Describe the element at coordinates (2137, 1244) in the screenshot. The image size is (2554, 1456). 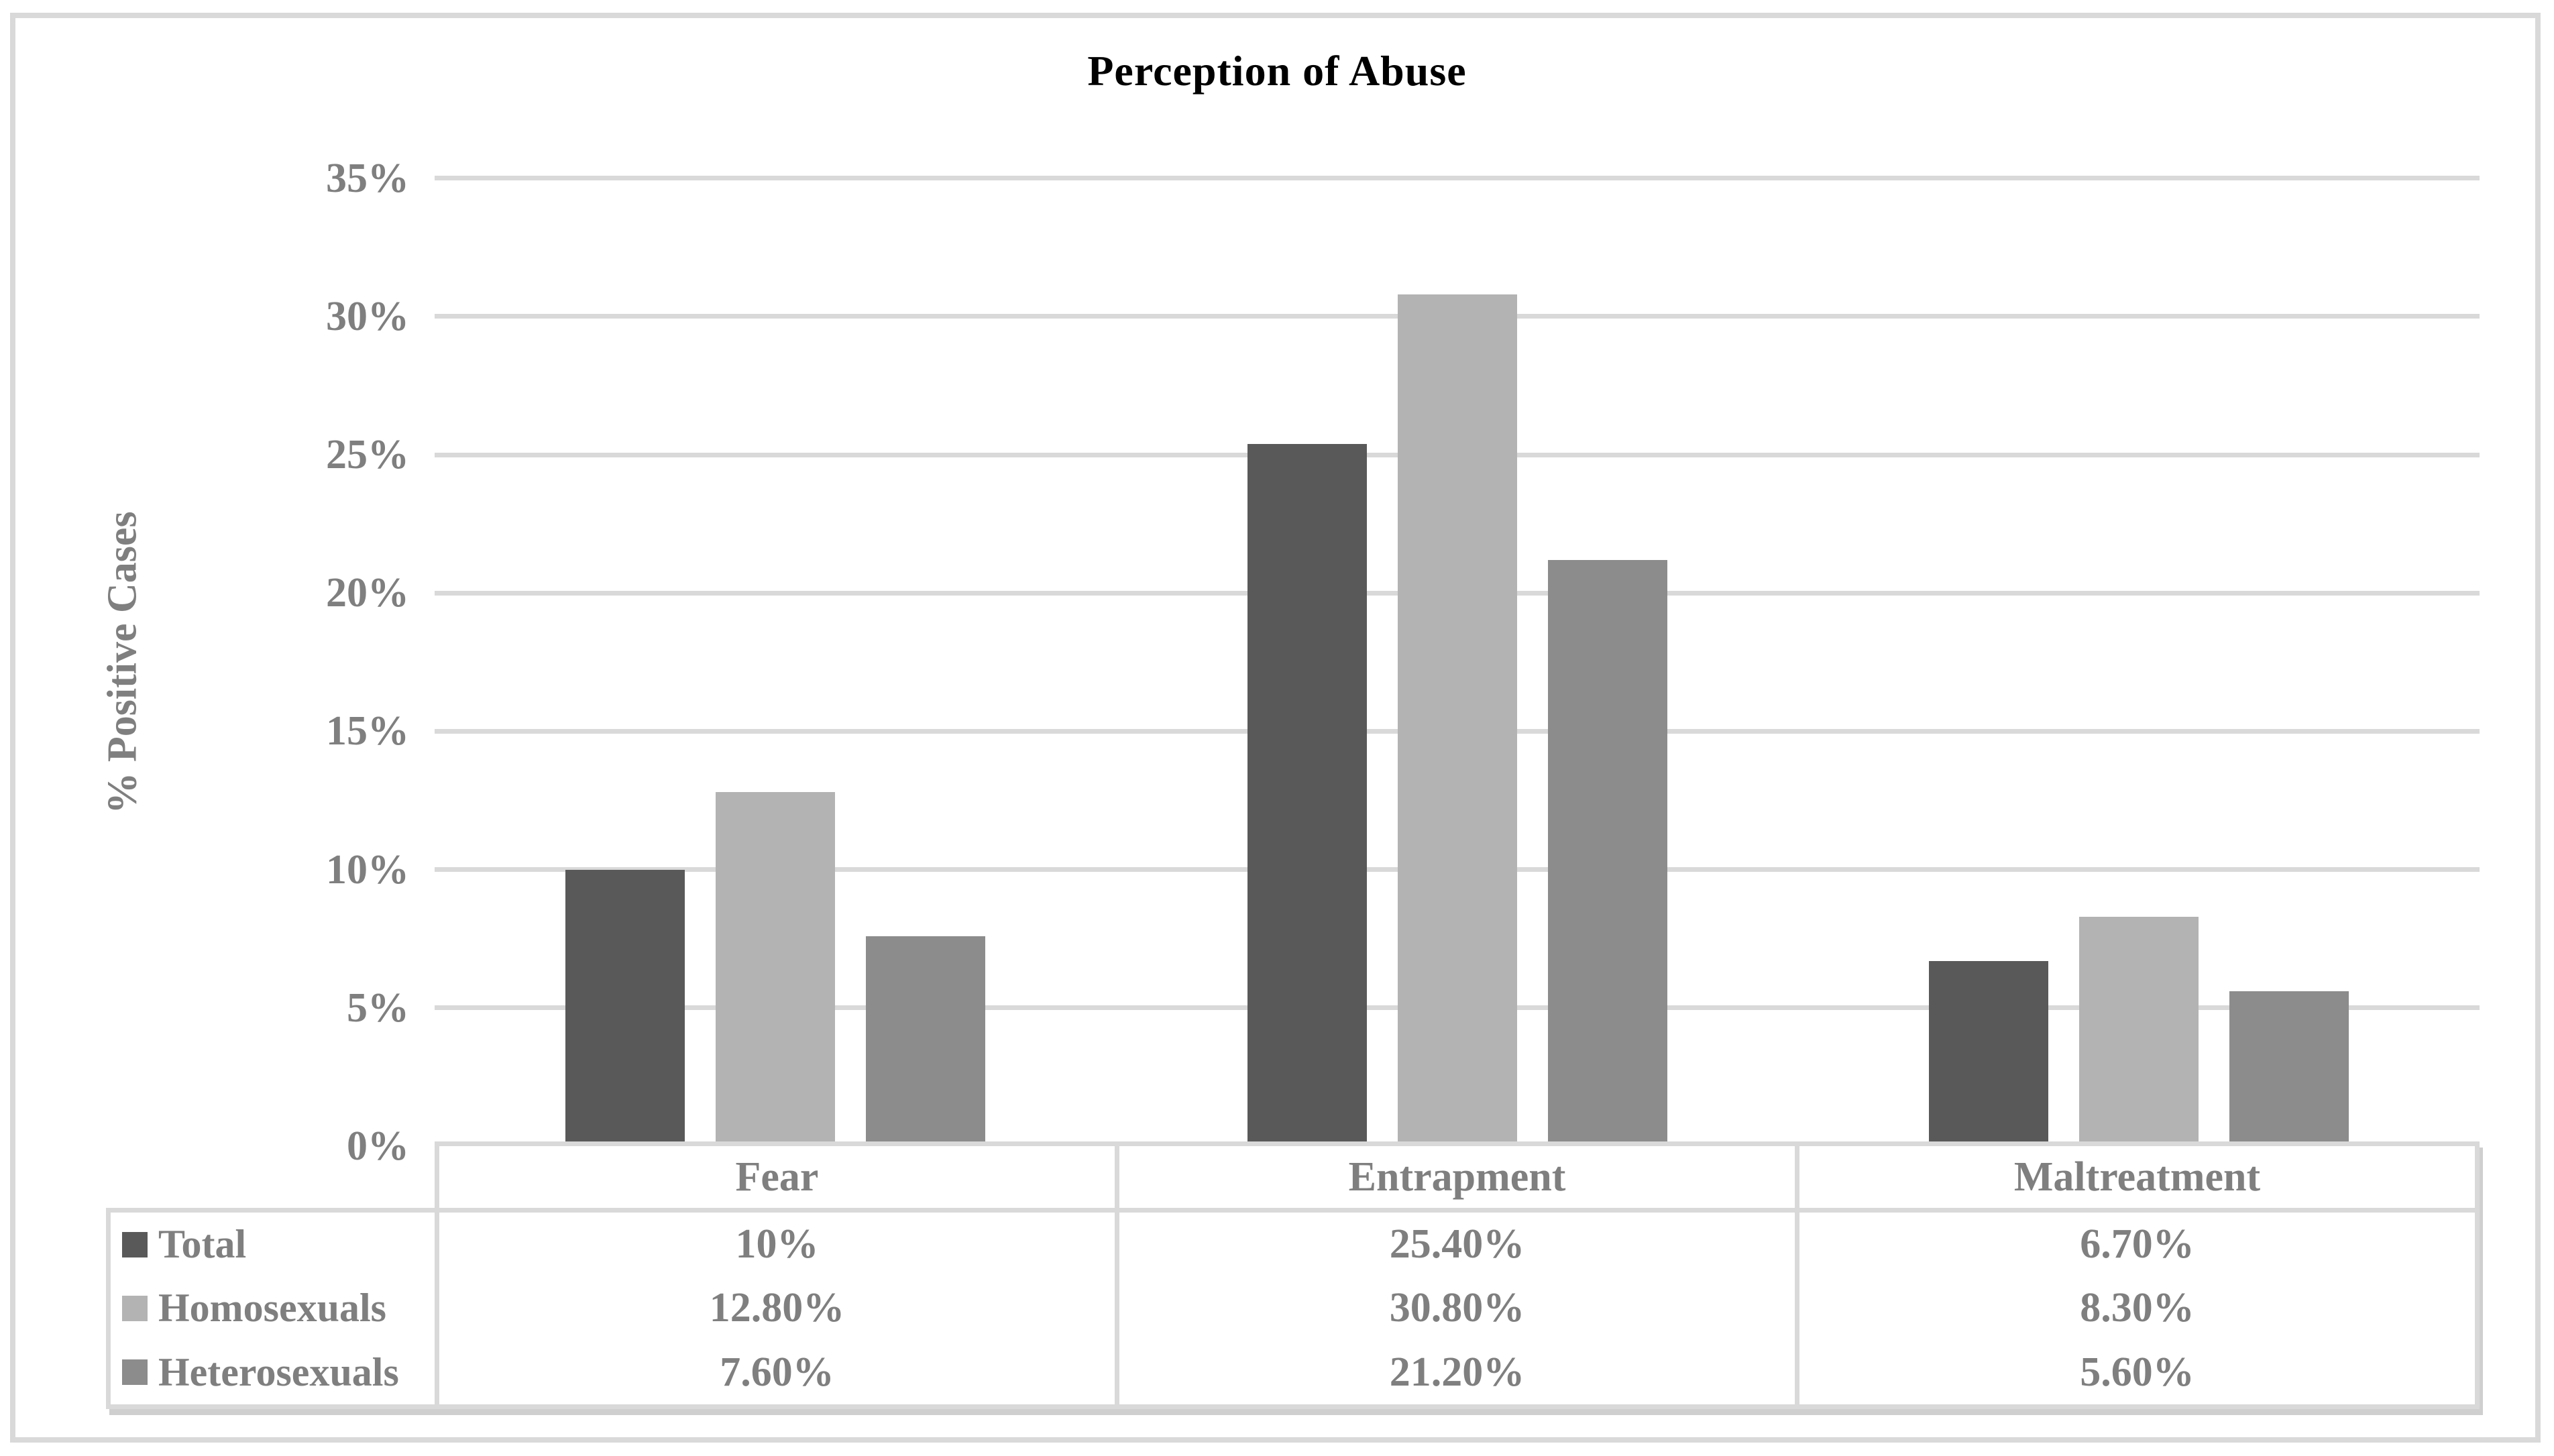
I see `value-total-maltreatment: 6.70%` at that location.